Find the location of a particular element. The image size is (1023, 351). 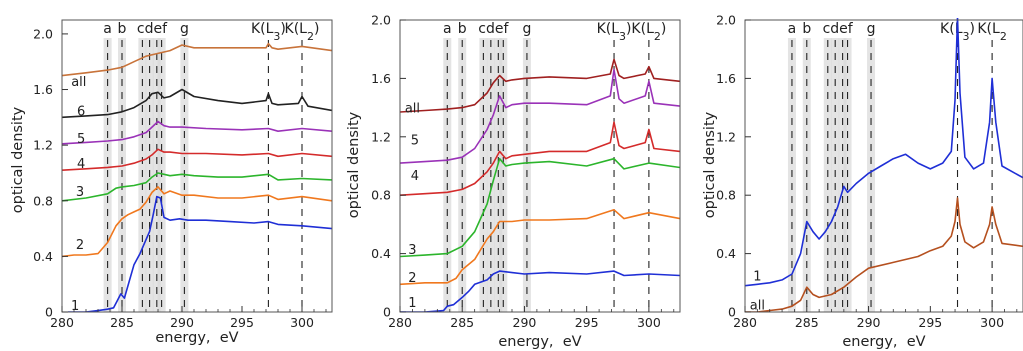

reference-label-8: K(L2 is located at coordinates (991, 32).